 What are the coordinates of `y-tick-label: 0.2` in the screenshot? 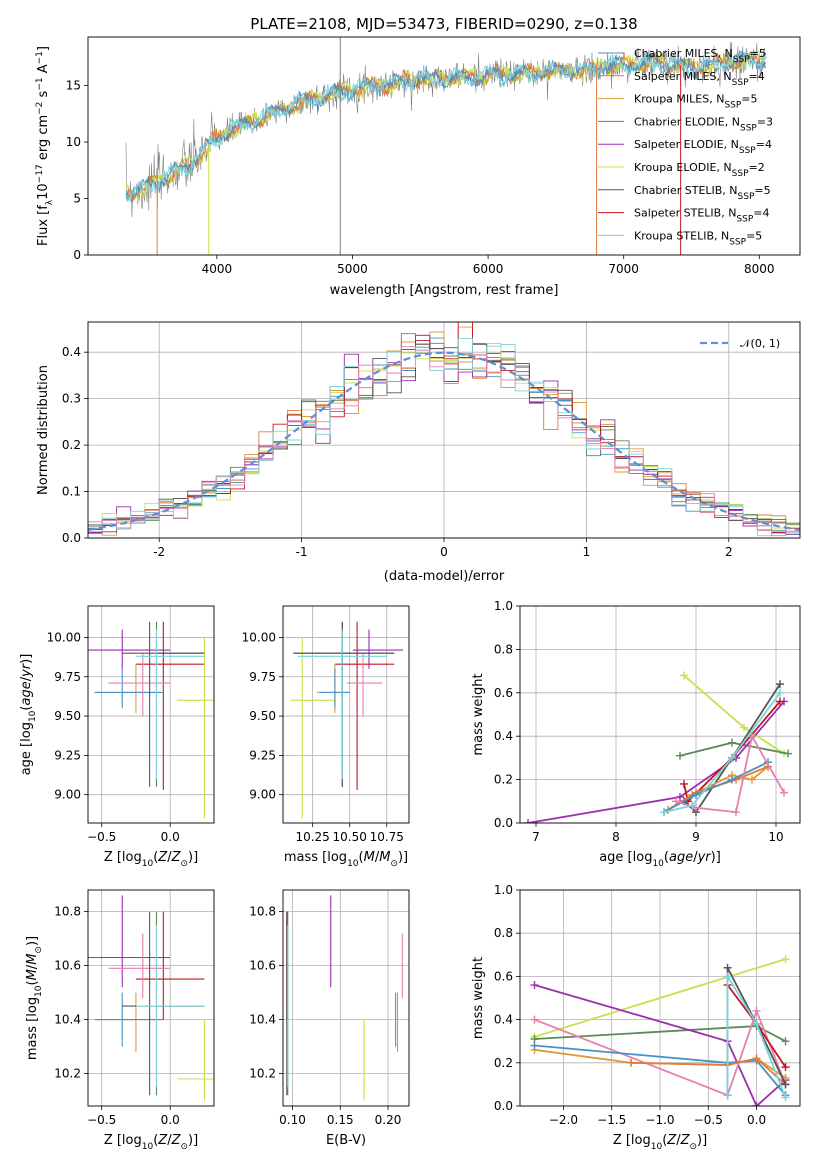 It's located at (503, 1063).